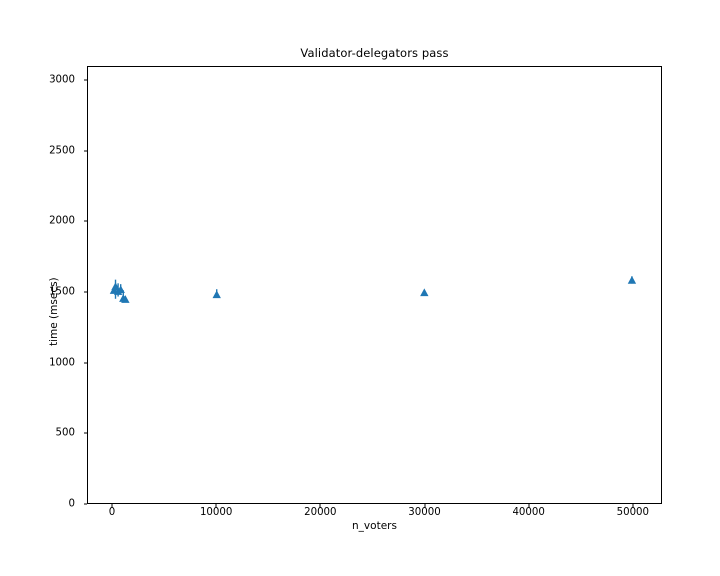 Image resolution: width=720 pixels, height=576 pixels. What do you see at coordinates (62, 151) in the screenshot?
I see `y-tick-label: 2500` at bounding box center [62, 151].